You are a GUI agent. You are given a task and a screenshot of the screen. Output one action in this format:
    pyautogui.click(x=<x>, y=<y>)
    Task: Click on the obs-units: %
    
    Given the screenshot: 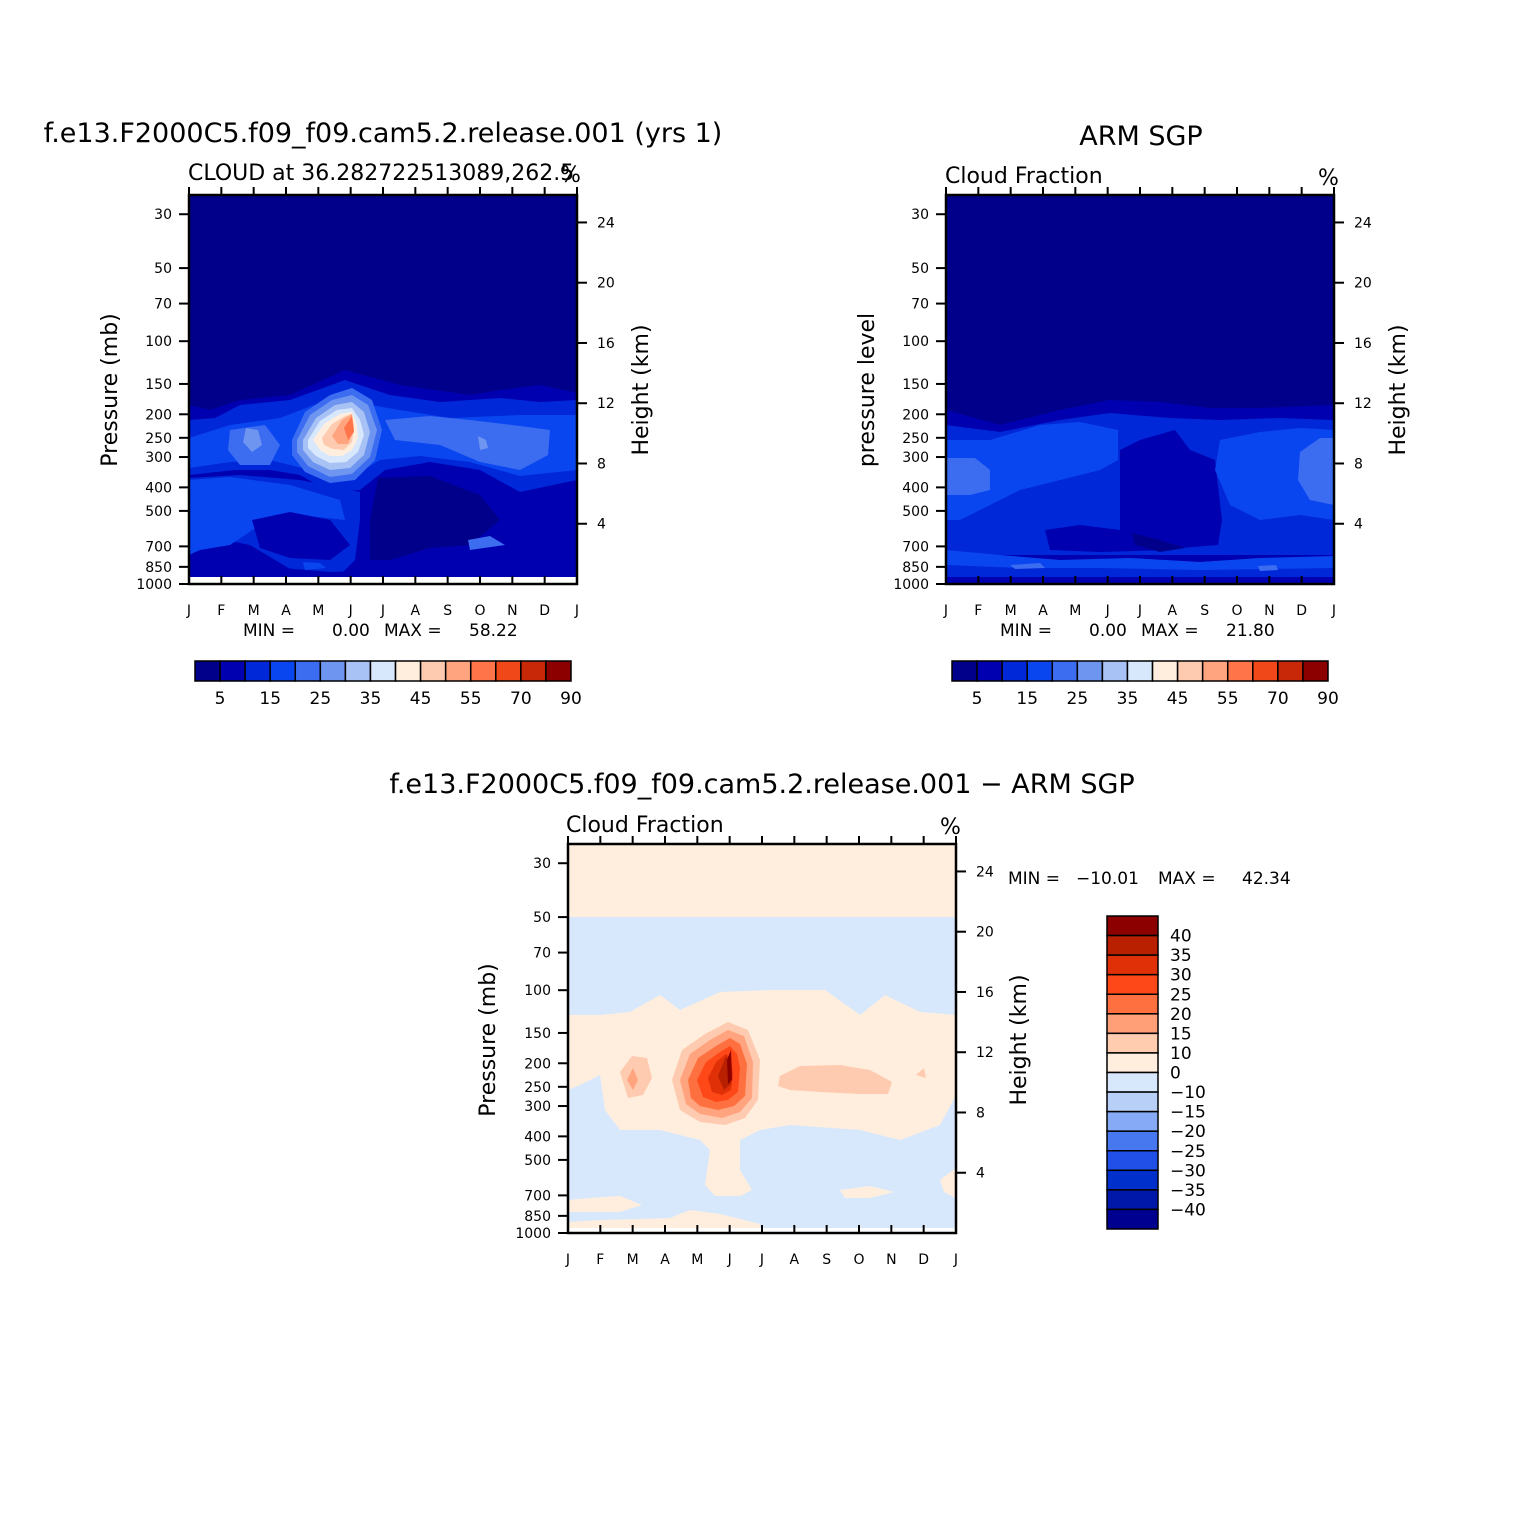 What is the action you would take?
    pyautogui.click(x=1328, y=178)
    